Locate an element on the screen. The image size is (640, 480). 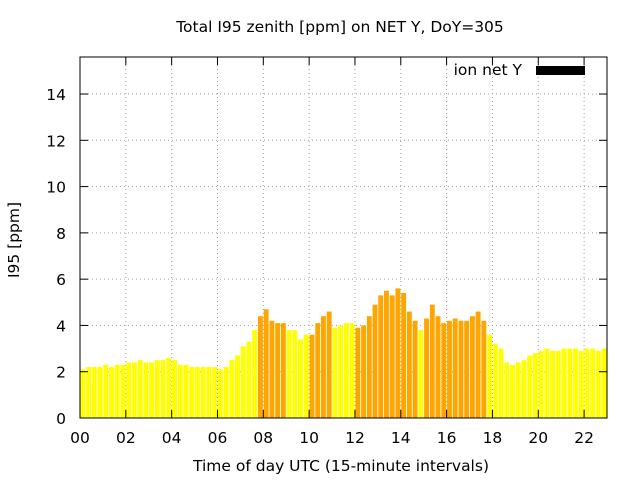
x-tick-label: 20 is located at coordinates (538, 438).